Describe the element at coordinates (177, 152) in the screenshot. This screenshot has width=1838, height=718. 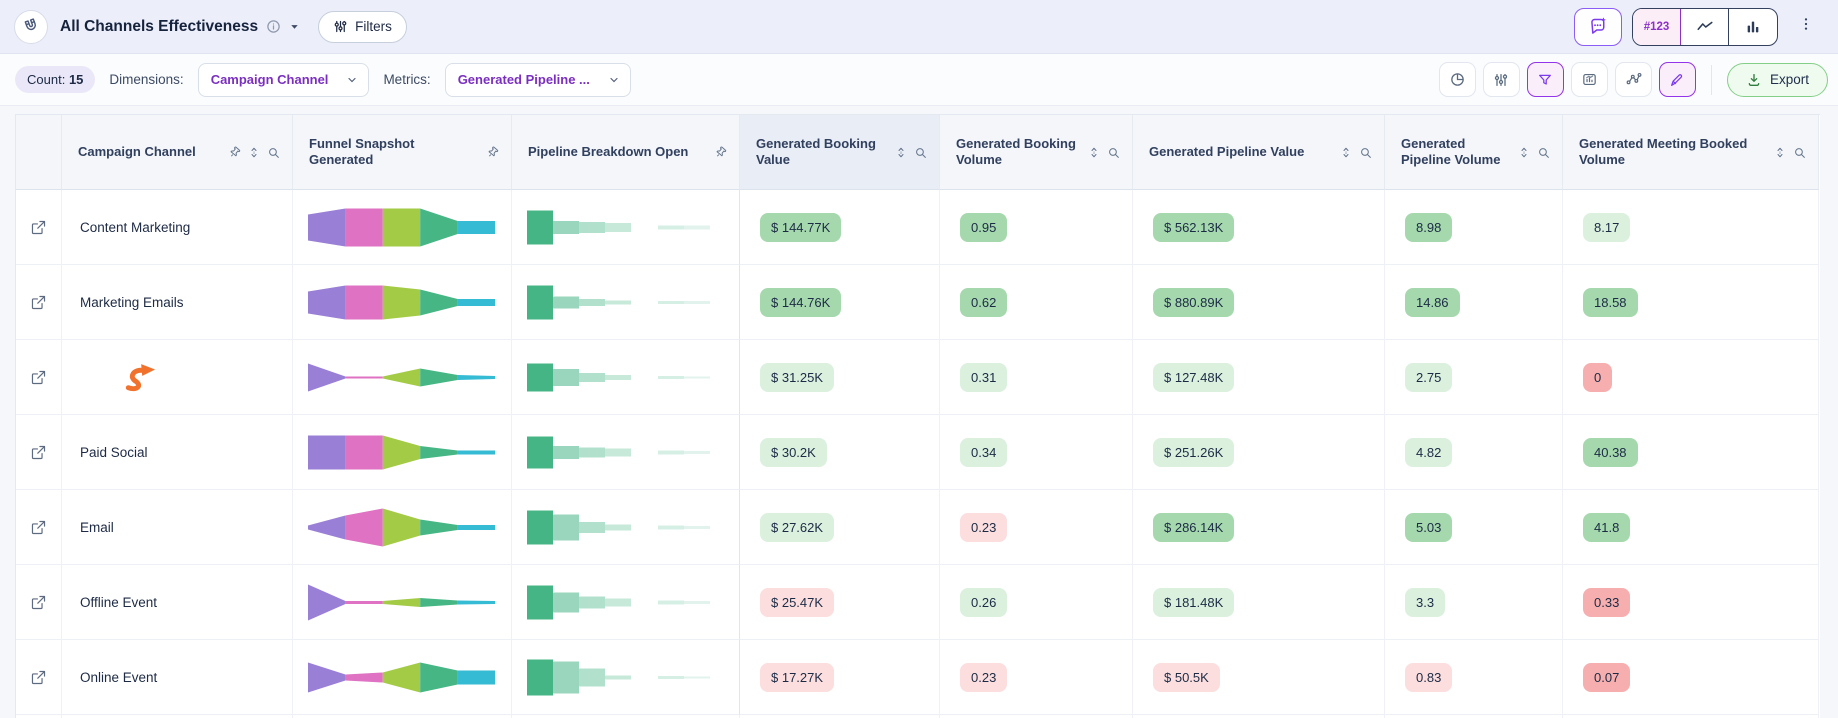
I see `column-header-campaign-channel: Campaign Channel` at that location.